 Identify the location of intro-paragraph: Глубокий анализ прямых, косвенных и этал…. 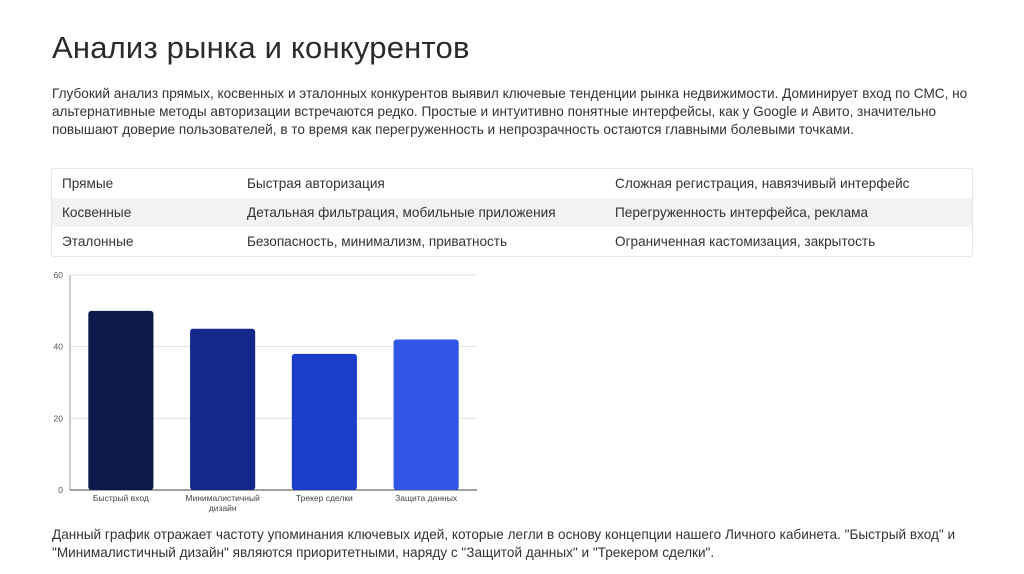
(510, 112).